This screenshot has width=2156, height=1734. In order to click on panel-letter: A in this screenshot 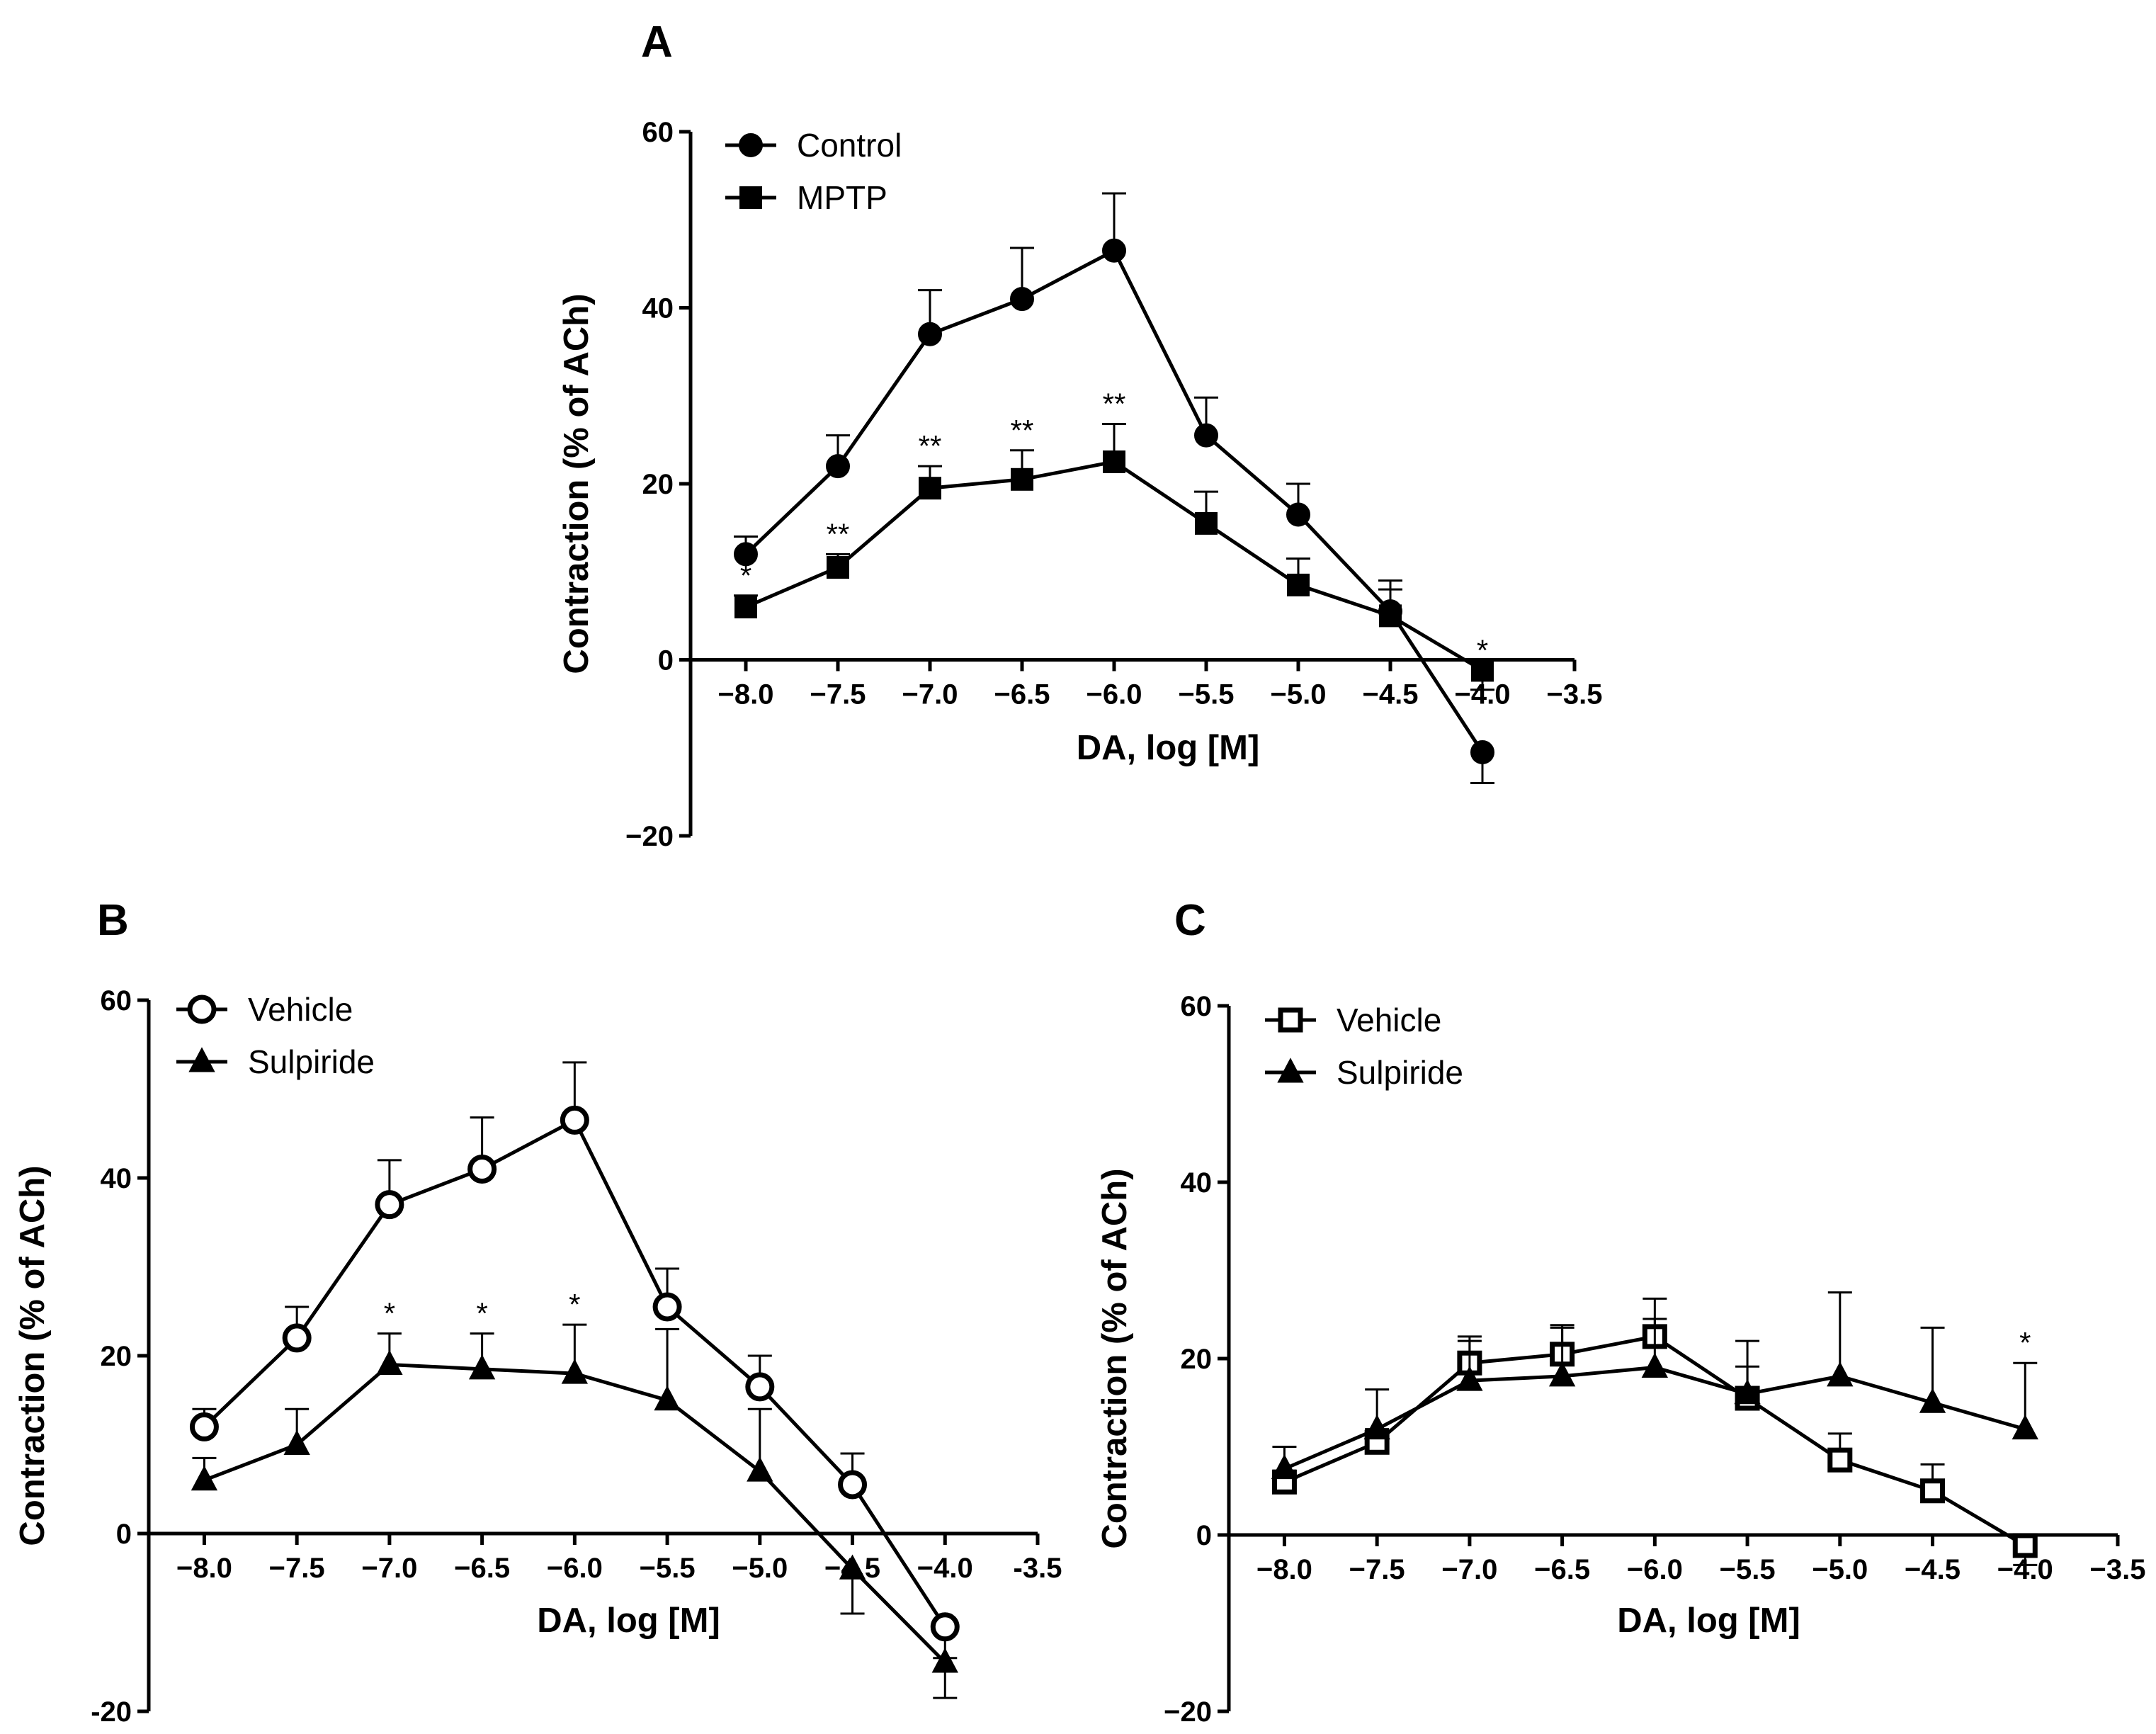, I will do `click(657, 43)`.